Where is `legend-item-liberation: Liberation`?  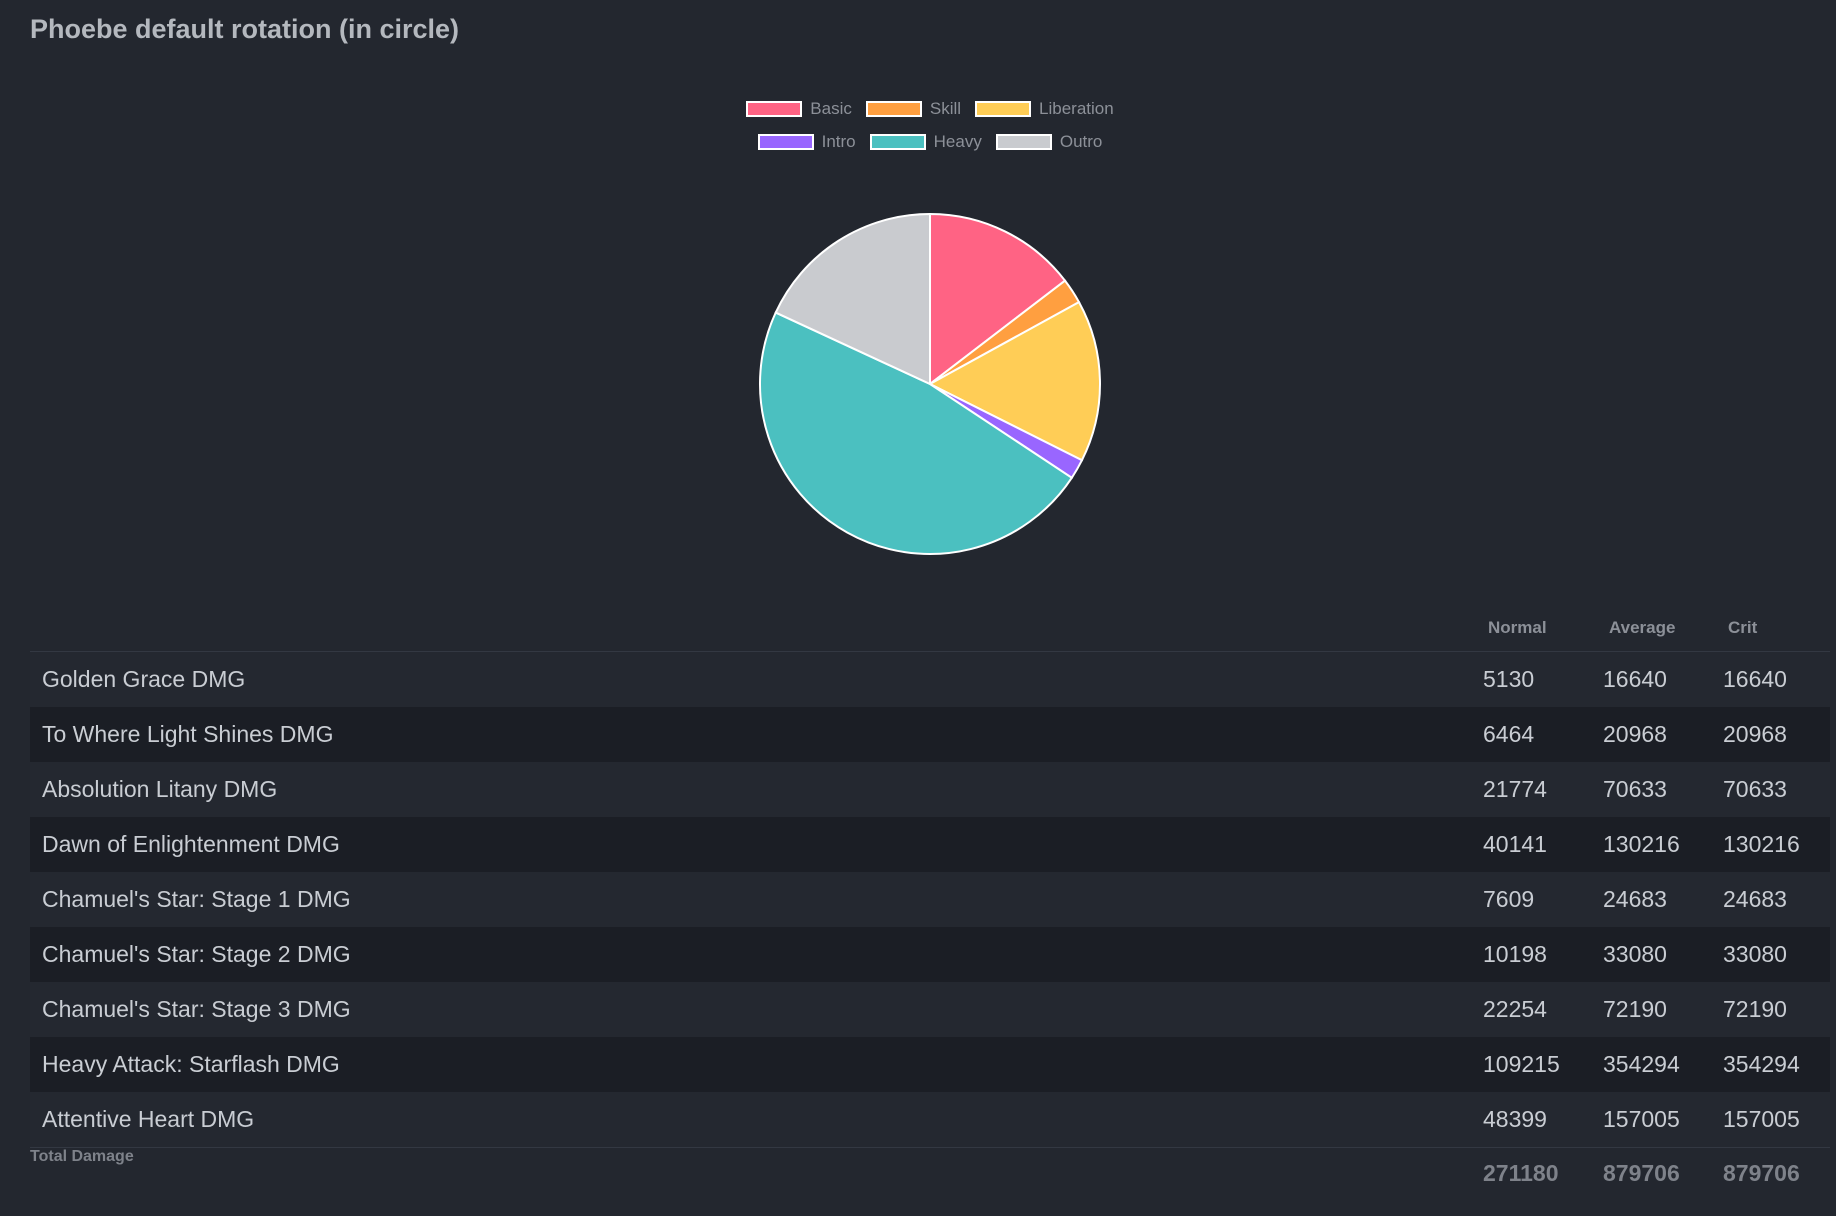 legend-item-liberation: Liberation is located at coordinates (1044, 109).